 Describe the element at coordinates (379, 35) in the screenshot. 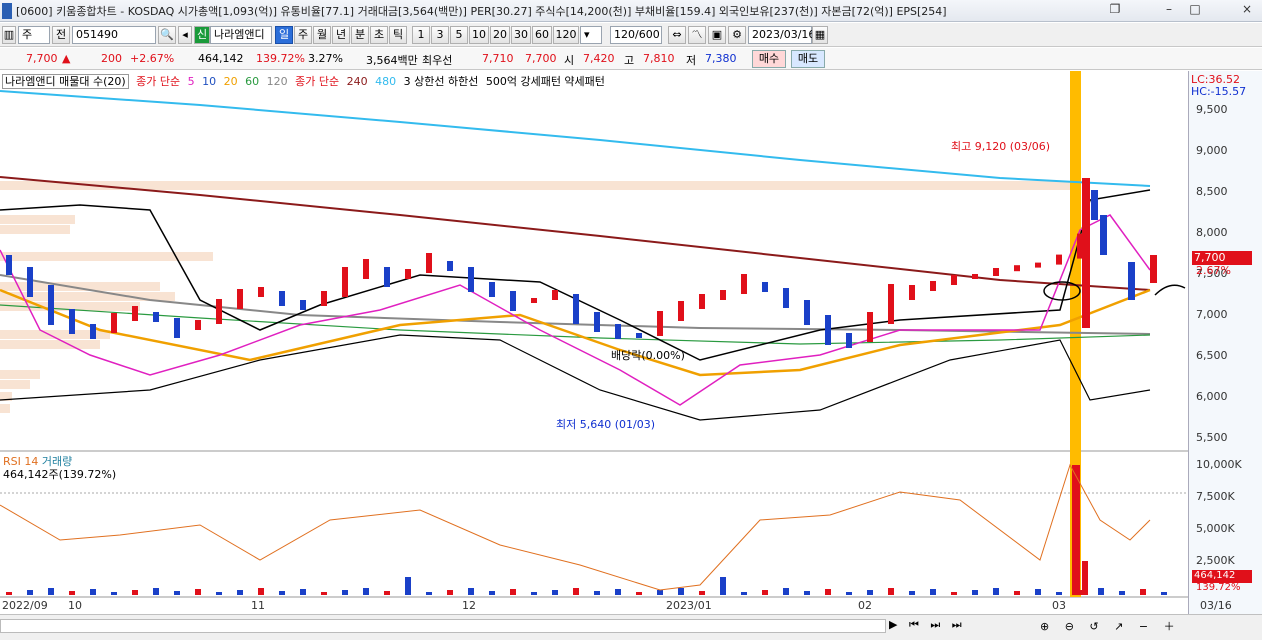

I see `tab-second: 초` at that location.